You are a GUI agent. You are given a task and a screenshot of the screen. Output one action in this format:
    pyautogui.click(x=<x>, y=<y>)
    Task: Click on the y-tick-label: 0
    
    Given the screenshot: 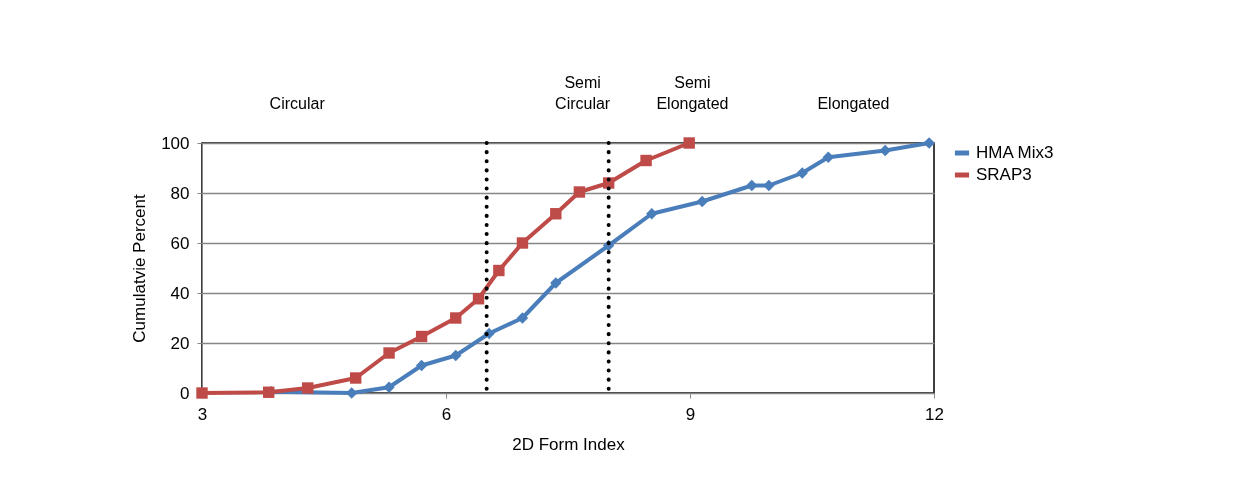 What is the action you would take?
    pyautogui.click(x=185, y=393)
    